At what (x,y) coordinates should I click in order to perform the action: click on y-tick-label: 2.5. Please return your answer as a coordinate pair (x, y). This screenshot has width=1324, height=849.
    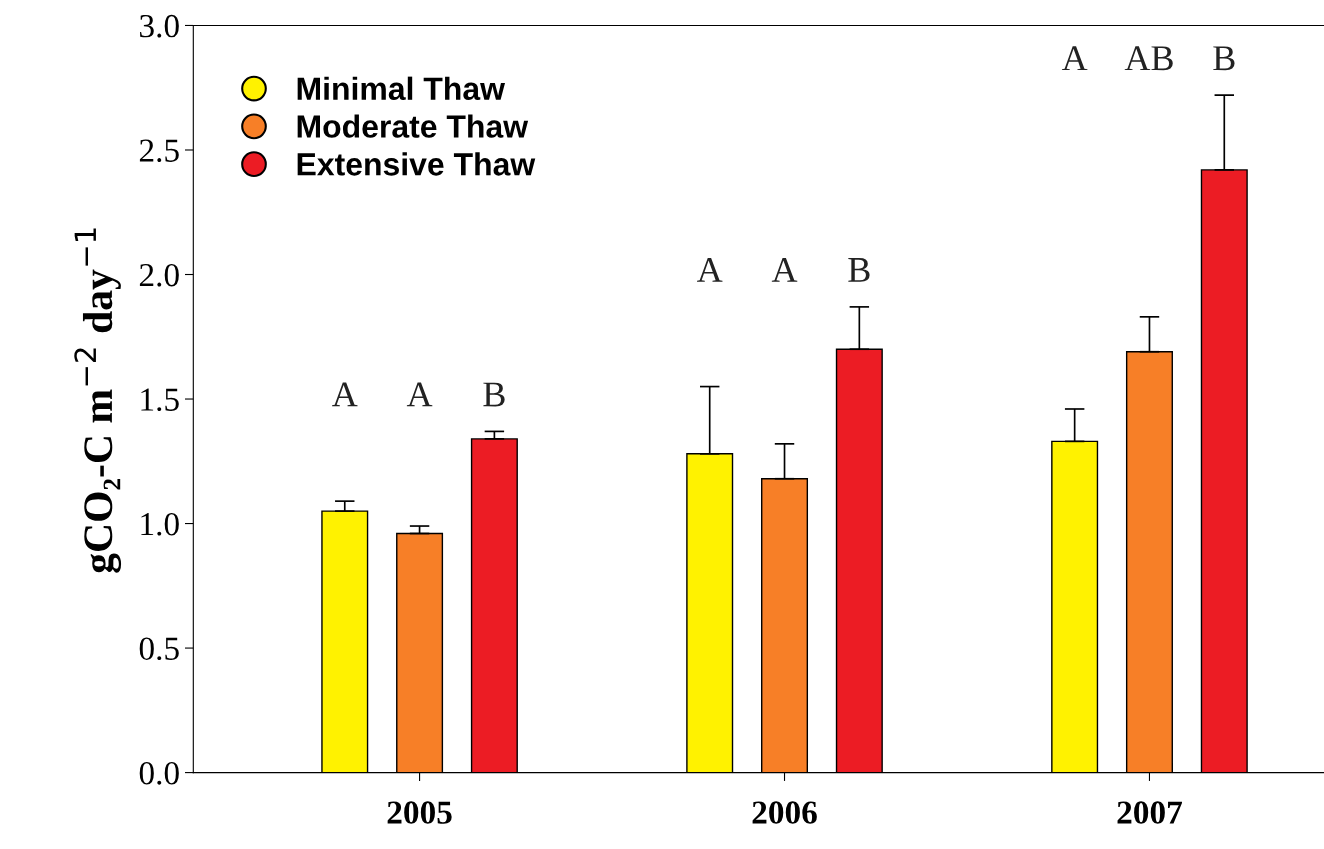
    Looking at the image, I should click on (159, 151).